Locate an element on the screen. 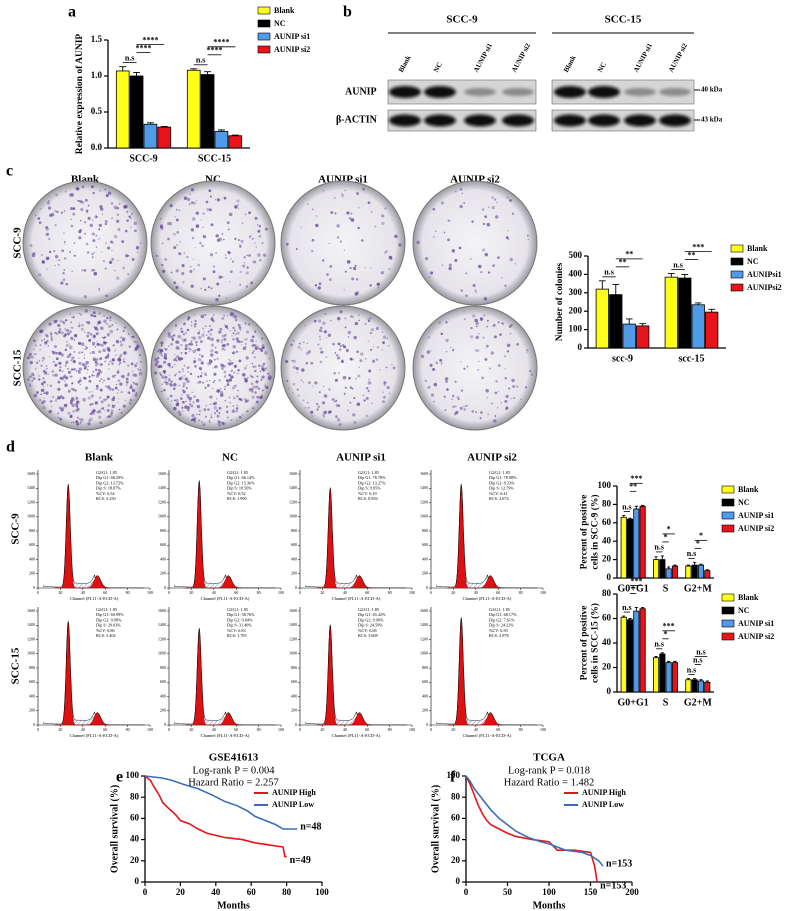 The image size is (789, 911). y-tick-label: 0 is located at coordinates (165, 724).